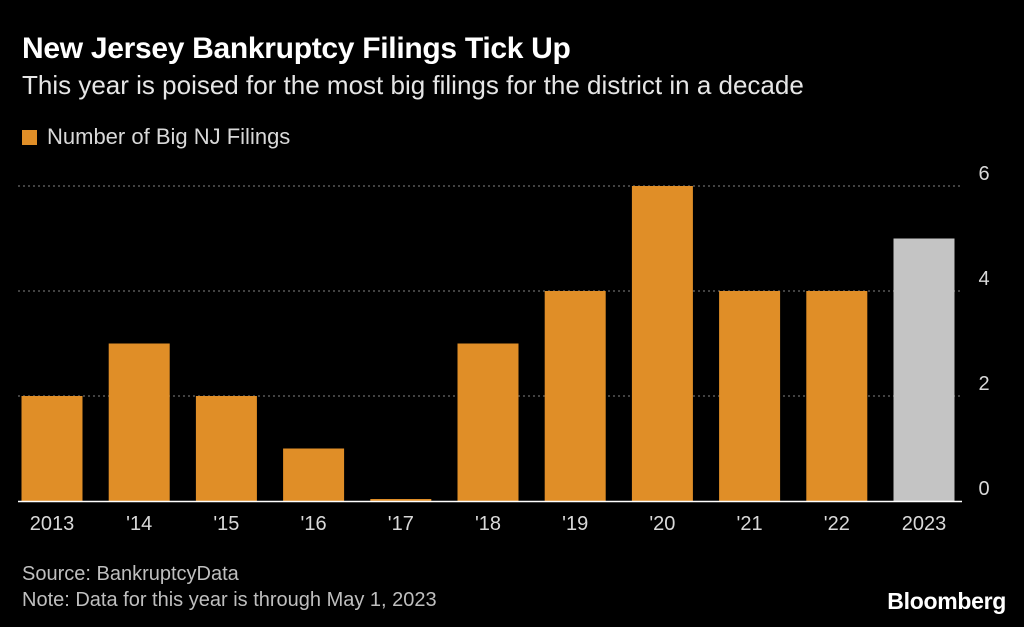 The image size is (1024, 627). What do you see at coordinates (29, 137) in the screenshot?
I see `legend-swatch` at bounding box center [29, 137].